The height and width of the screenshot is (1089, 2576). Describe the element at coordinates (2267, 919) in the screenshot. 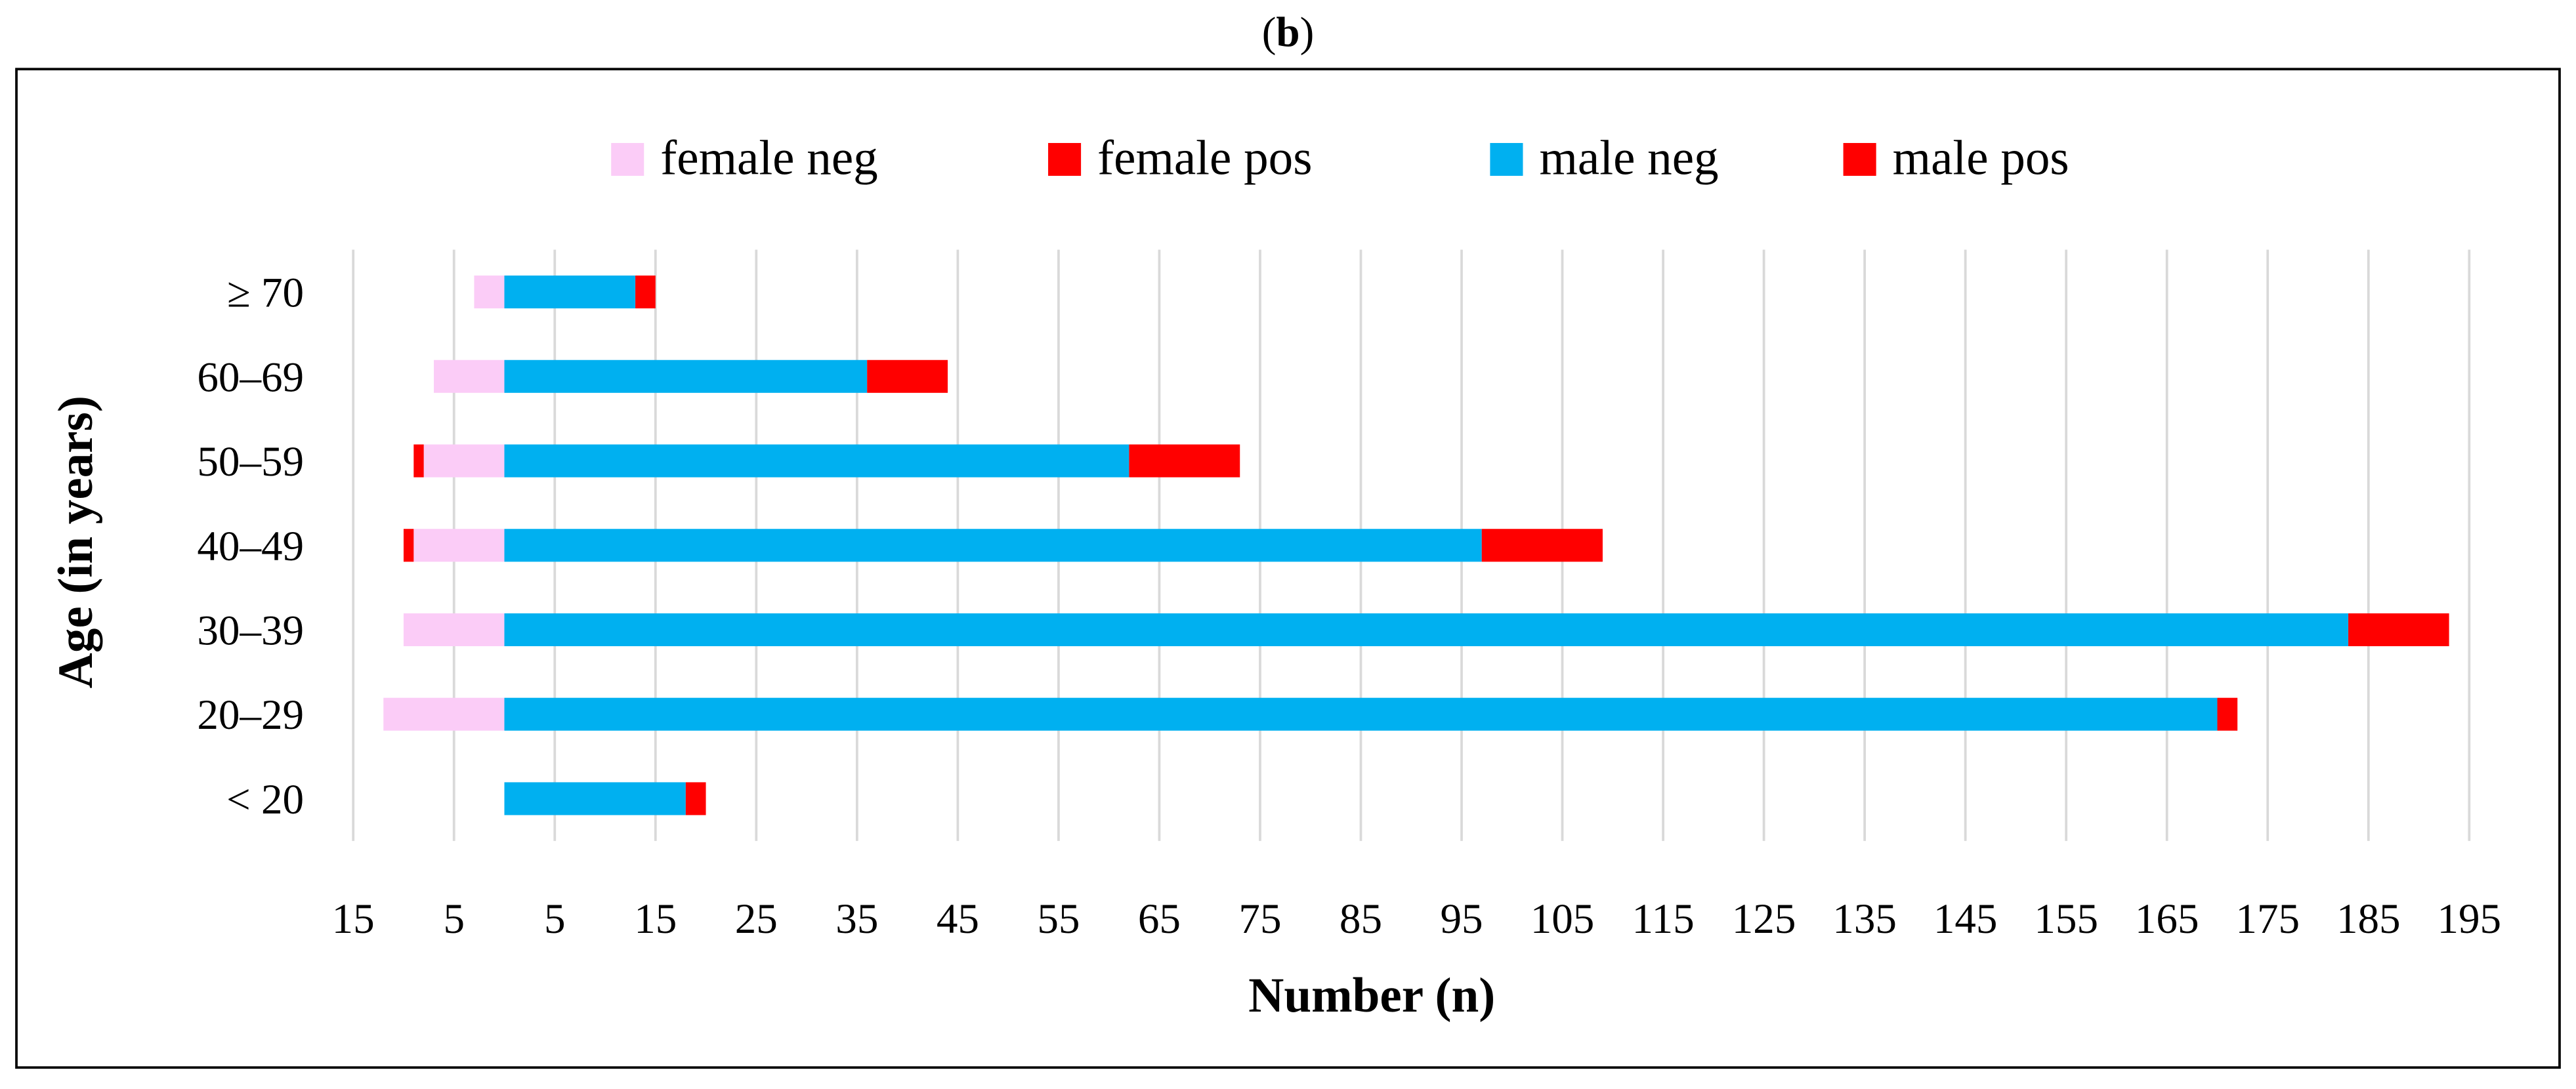

I see `x-tick-label: 175` at that location.